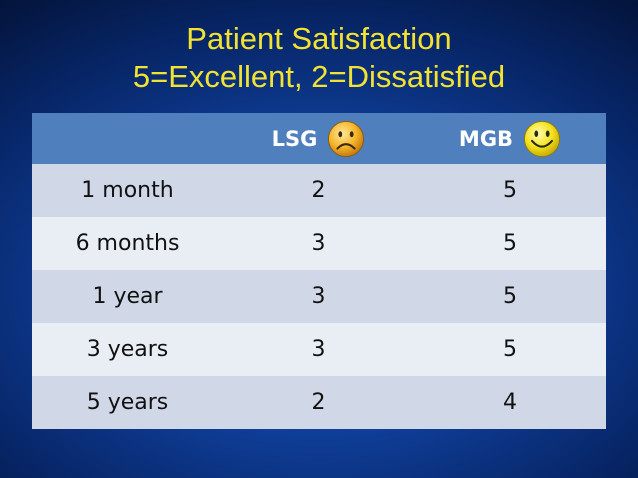  Describe the element at coordinates (319, 76) in the screenshot. I see `title-line-2: 5=Excellent, 2=Dissatisfied` at that location.